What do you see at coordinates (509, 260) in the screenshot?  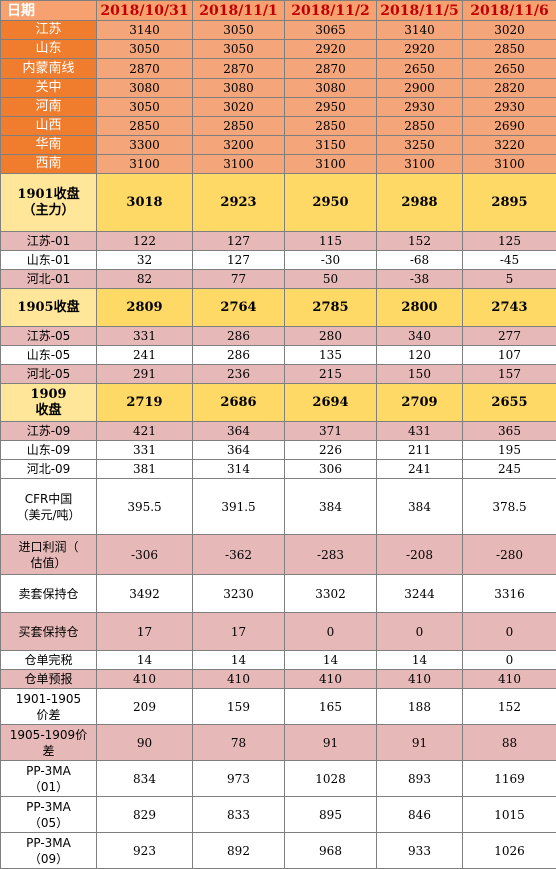 I see `value-cell: -45` at bounding box center [509, 260].